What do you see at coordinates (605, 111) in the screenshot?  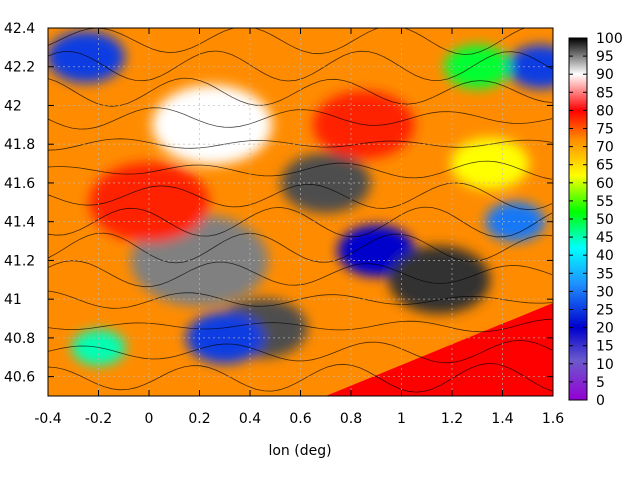 I see `colorbar-tick-label: 80` at bounding box center [605, 111].